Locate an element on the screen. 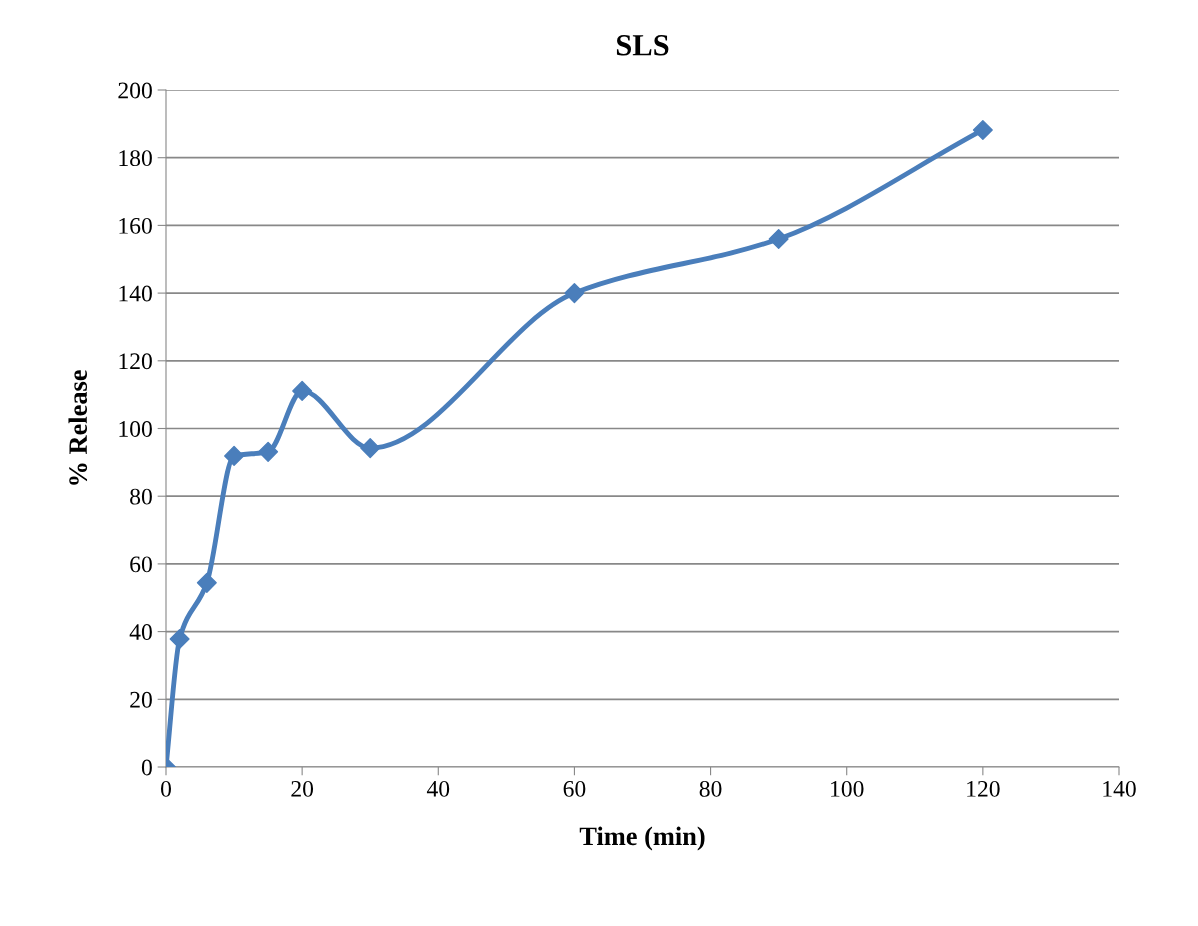  x-tick-label: 0 is located at coordinates (166, 788).